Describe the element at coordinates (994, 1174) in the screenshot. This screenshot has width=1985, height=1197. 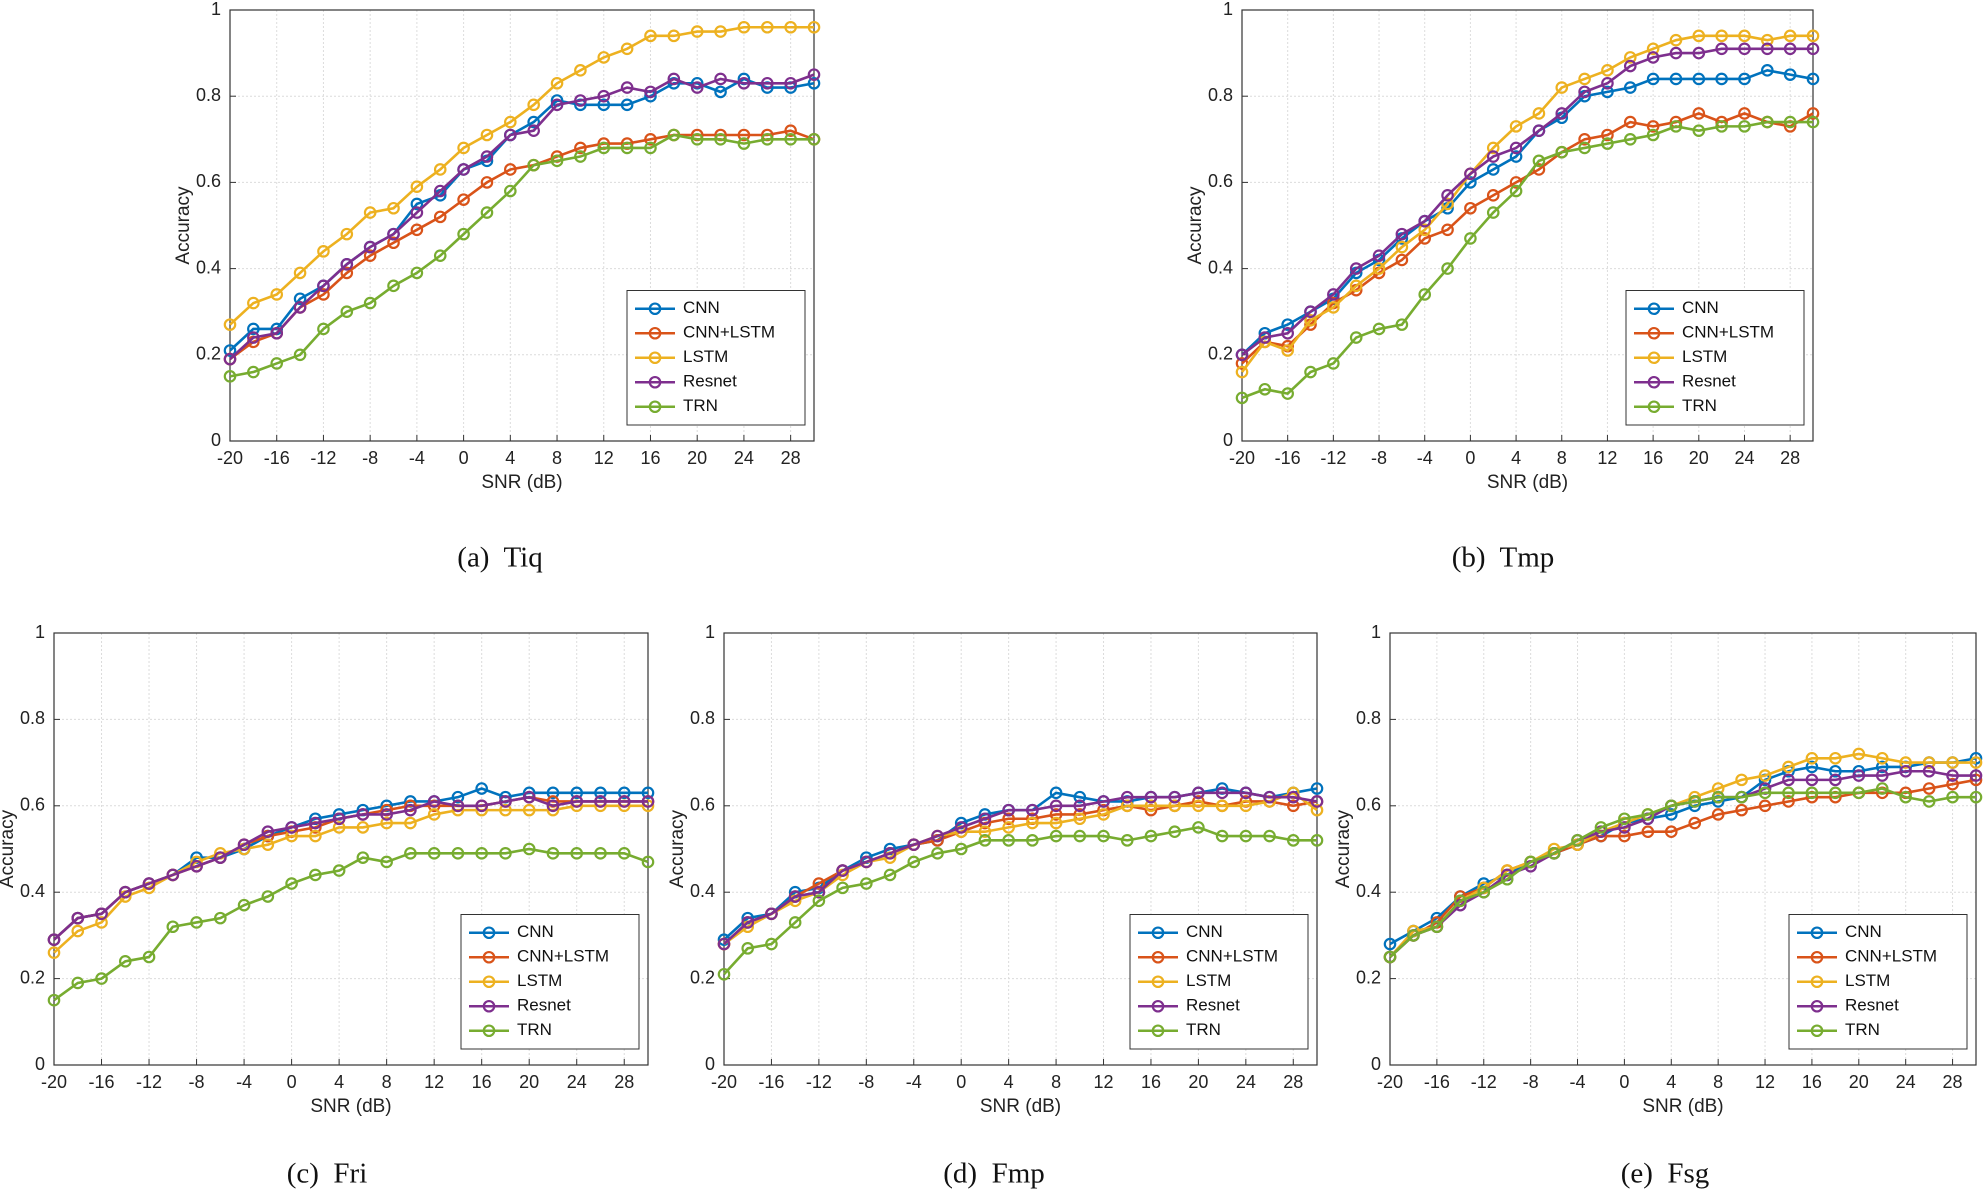
I see `caption: (d) Fmp` at that location.